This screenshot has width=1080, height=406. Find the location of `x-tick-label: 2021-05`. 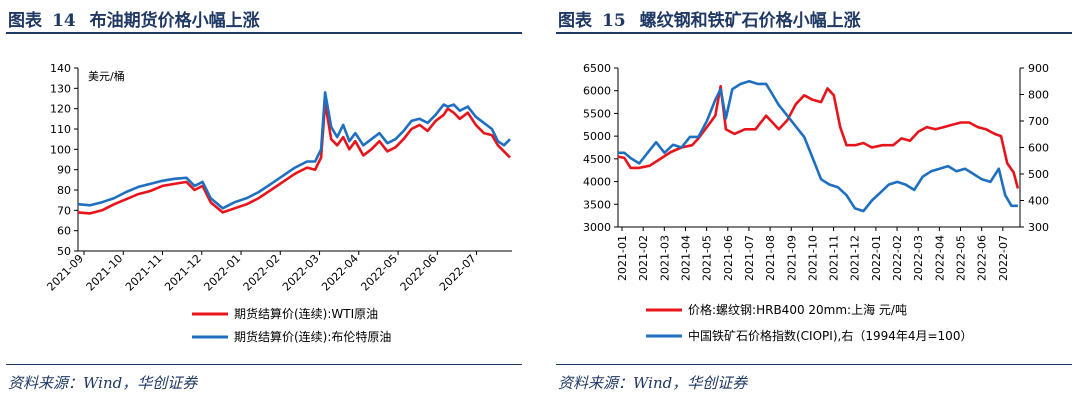

x-tick-label: 2021-05 is located at coordinates (707, 258).